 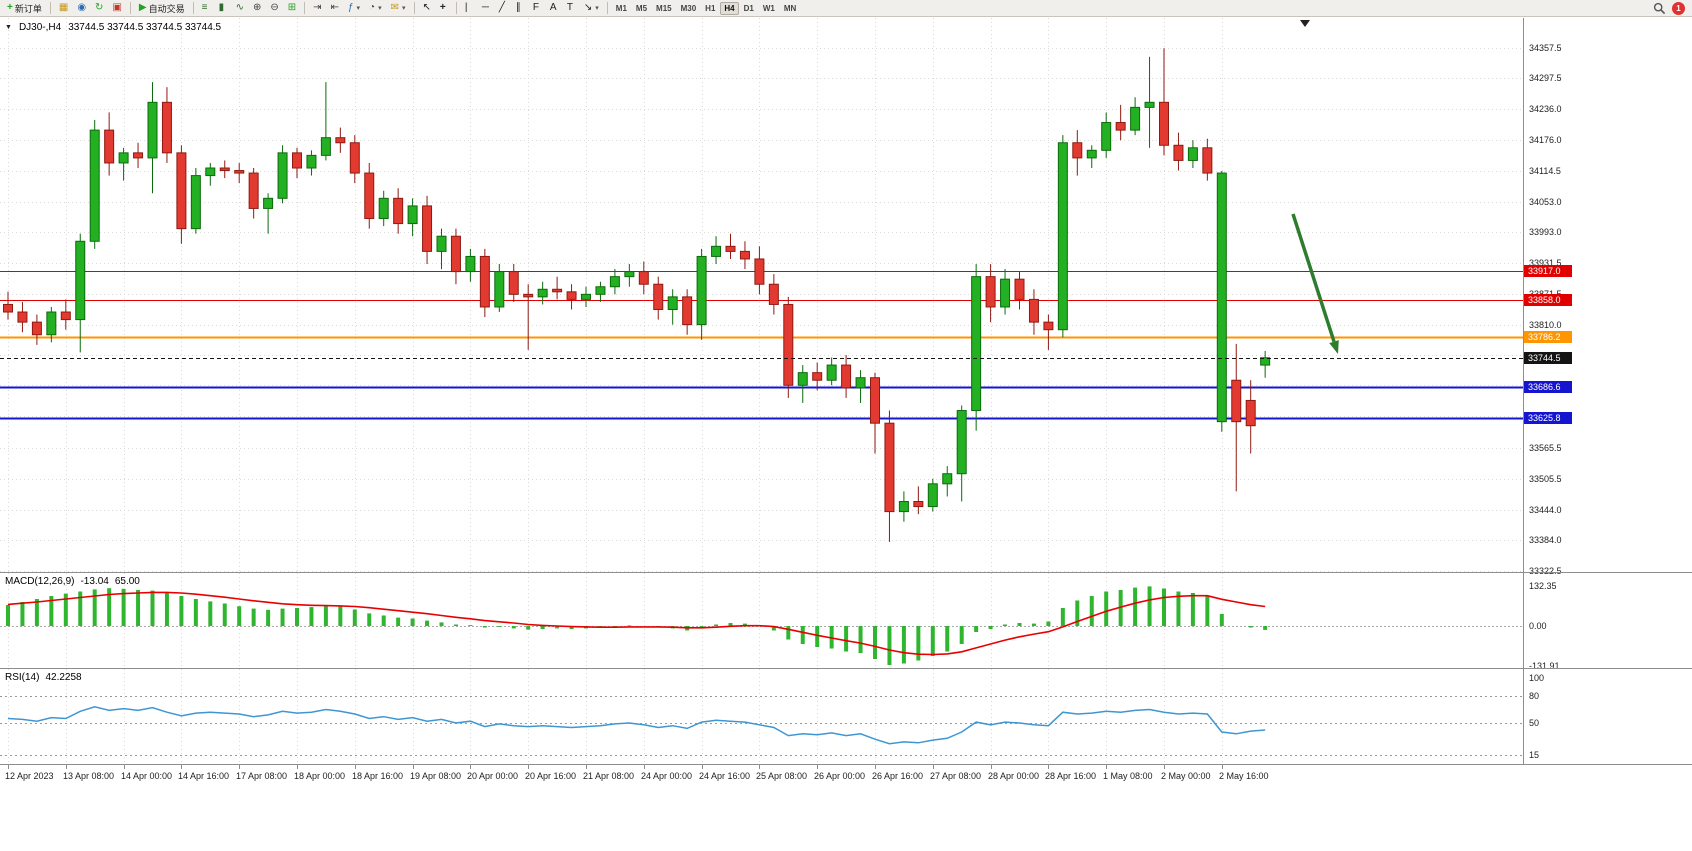 I want to click on timeframe-d1-button: D1, so click(x=748, y=8).